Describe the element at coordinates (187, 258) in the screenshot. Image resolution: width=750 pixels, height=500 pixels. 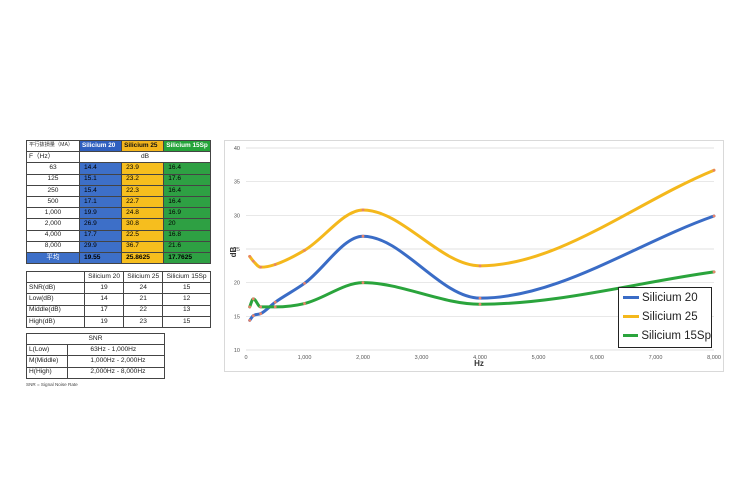
I see `table1-average-cell: 17.7625` at that location.